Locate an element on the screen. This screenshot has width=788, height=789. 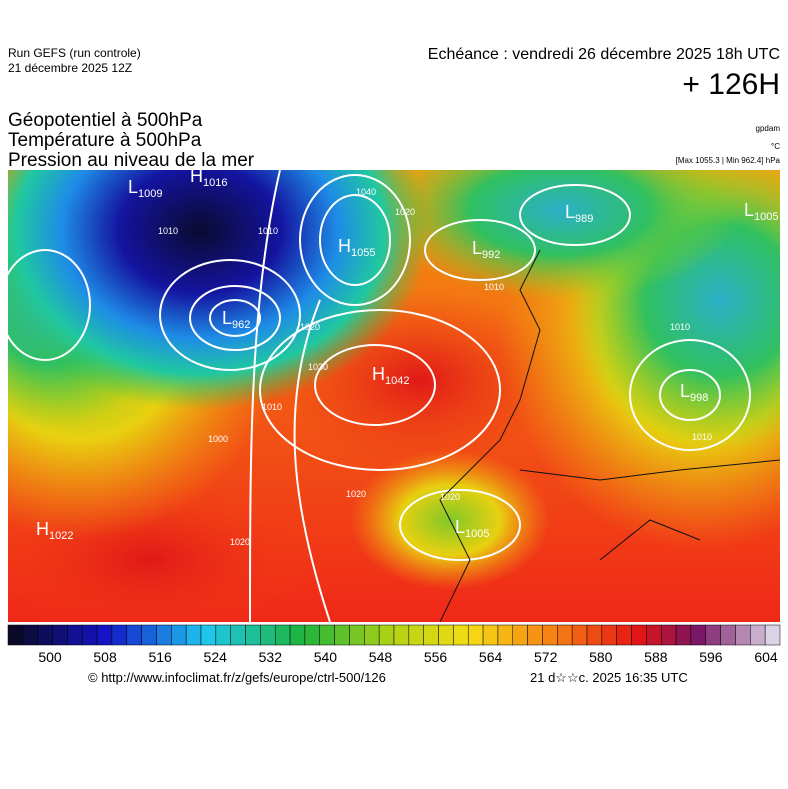
unit: °C is located at coordinates (775, 146).